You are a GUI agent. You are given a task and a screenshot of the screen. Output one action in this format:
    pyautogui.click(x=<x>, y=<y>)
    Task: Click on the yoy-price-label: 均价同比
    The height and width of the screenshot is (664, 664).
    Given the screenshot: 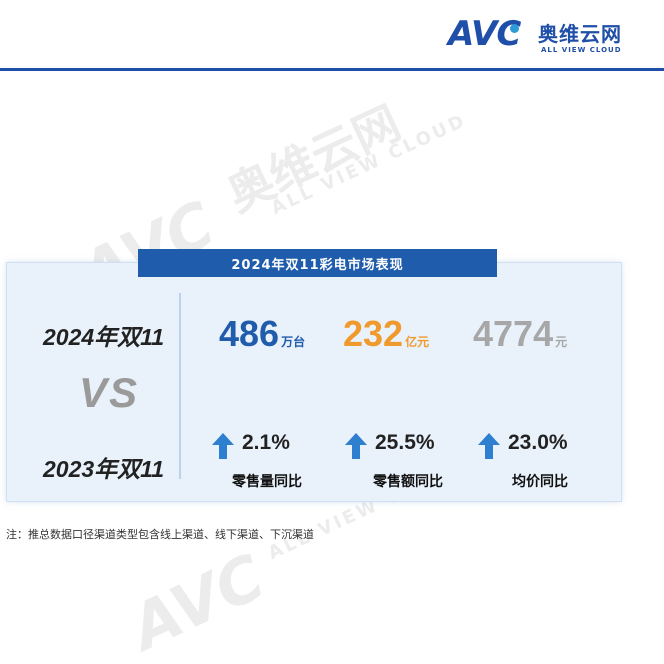 What is the action you would take?
    pyautogui.click(x=540, y=482)
    